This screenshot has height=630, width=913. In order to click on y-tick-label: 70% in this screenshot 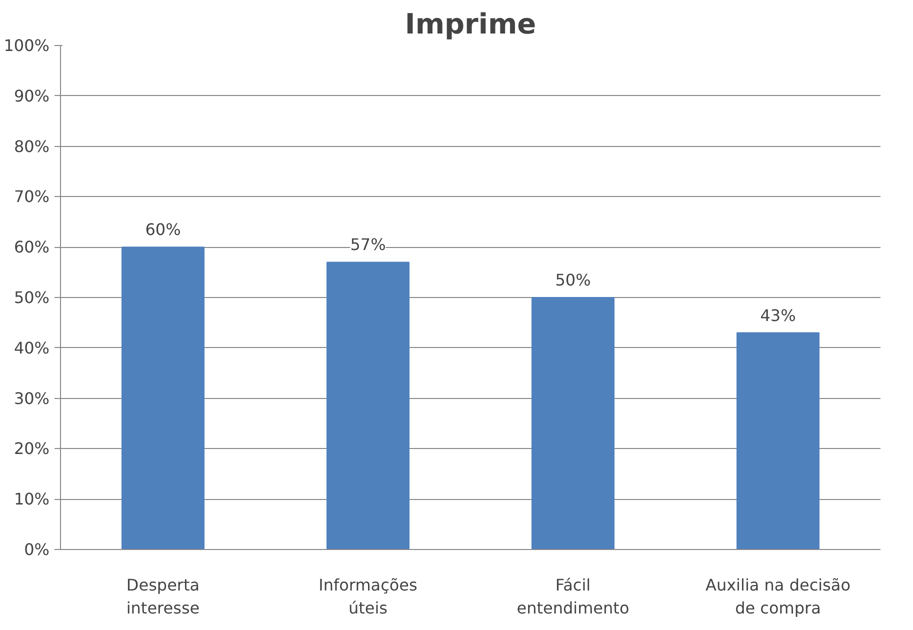, I will do `click(32, 196)`.